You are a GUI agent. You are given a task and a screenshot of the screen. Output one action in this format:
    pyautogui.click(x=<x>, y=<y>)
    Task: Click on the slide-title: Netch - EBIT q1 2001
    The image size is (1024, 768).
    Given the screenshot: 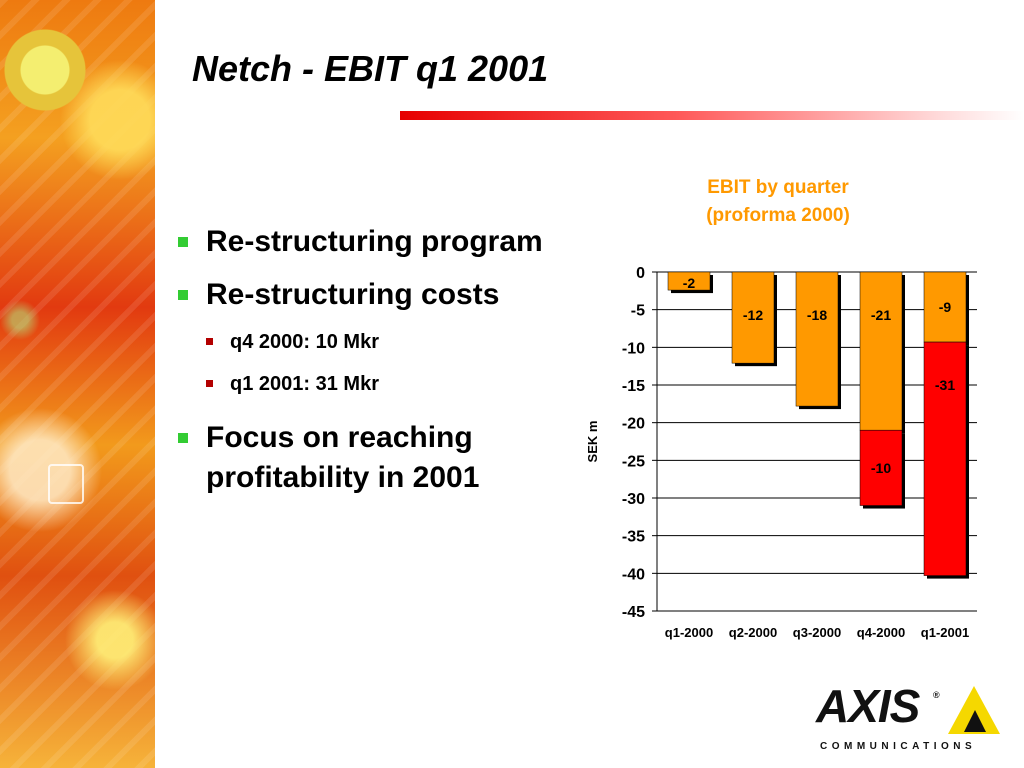 What is the action you would take?
    pyautogui.click(x=370, y=68)
    